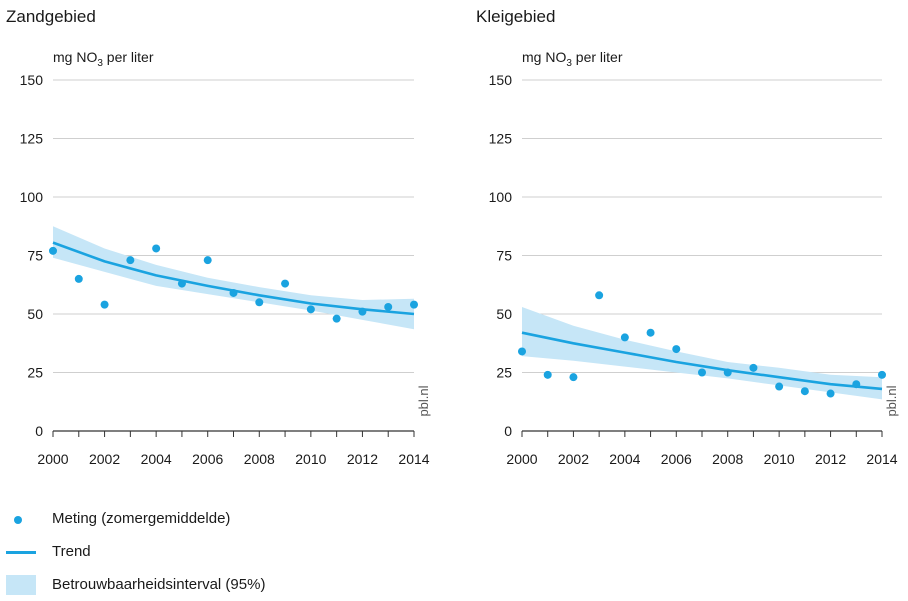 The image size is (908, 601). I want to click on chart-title: Zandgebied, so click(51, 16).